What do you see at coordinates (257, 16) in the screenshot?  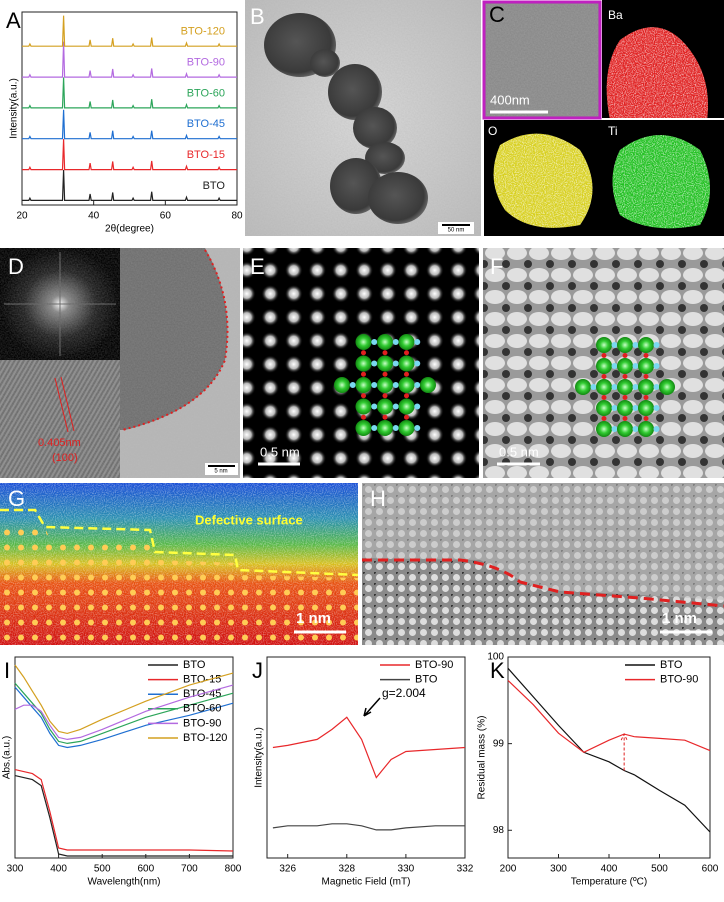 I see `panel-label: B` at bounding box center [257, 16].